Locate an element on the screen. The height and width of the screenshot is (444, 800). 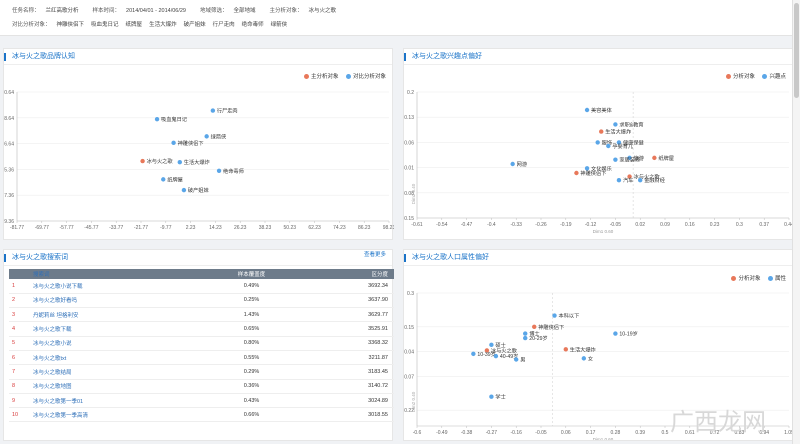
x-tick-label: -0.16 is located at coordinates (516, 433).